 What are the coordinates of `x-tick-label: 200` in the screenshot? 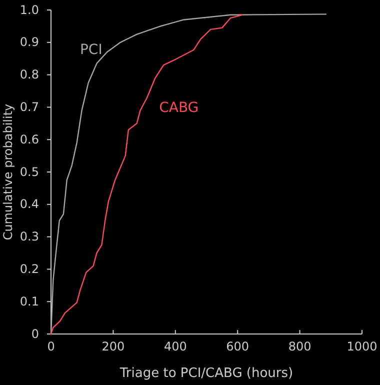 It's located at (113, 347).